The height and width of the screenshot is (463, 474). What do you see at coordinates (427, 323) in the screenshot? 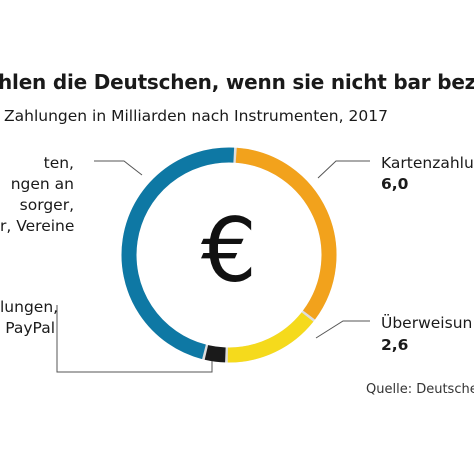
I see `label-transfer: Überweisun` at bounding box center [427, 323].